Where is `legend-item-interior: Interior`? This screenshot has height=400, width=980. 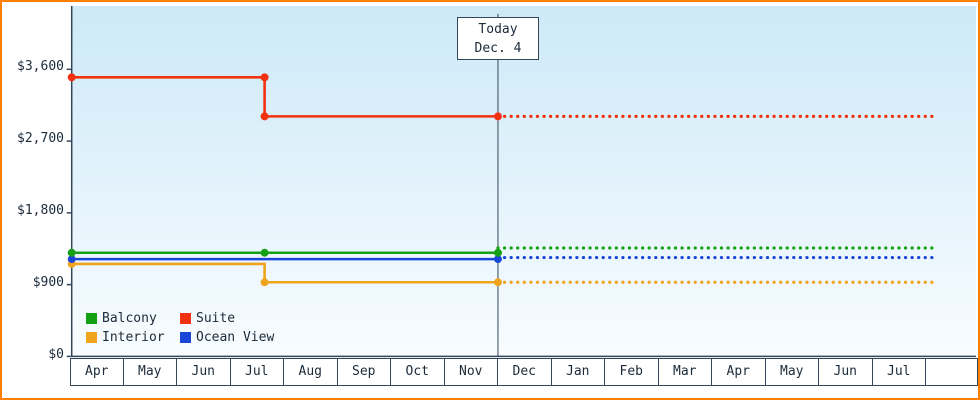
legend-item-interior: Interior is located at coordinates (133, 337).